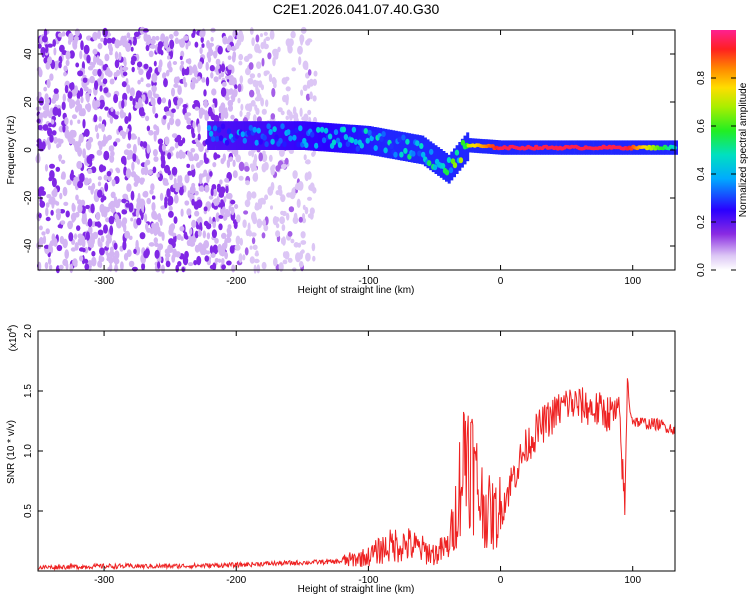 Image resolution: width=750 pixels, height=605 pixels. I want to click on colorbar-tick-label: 0.6, so click(701, 126).